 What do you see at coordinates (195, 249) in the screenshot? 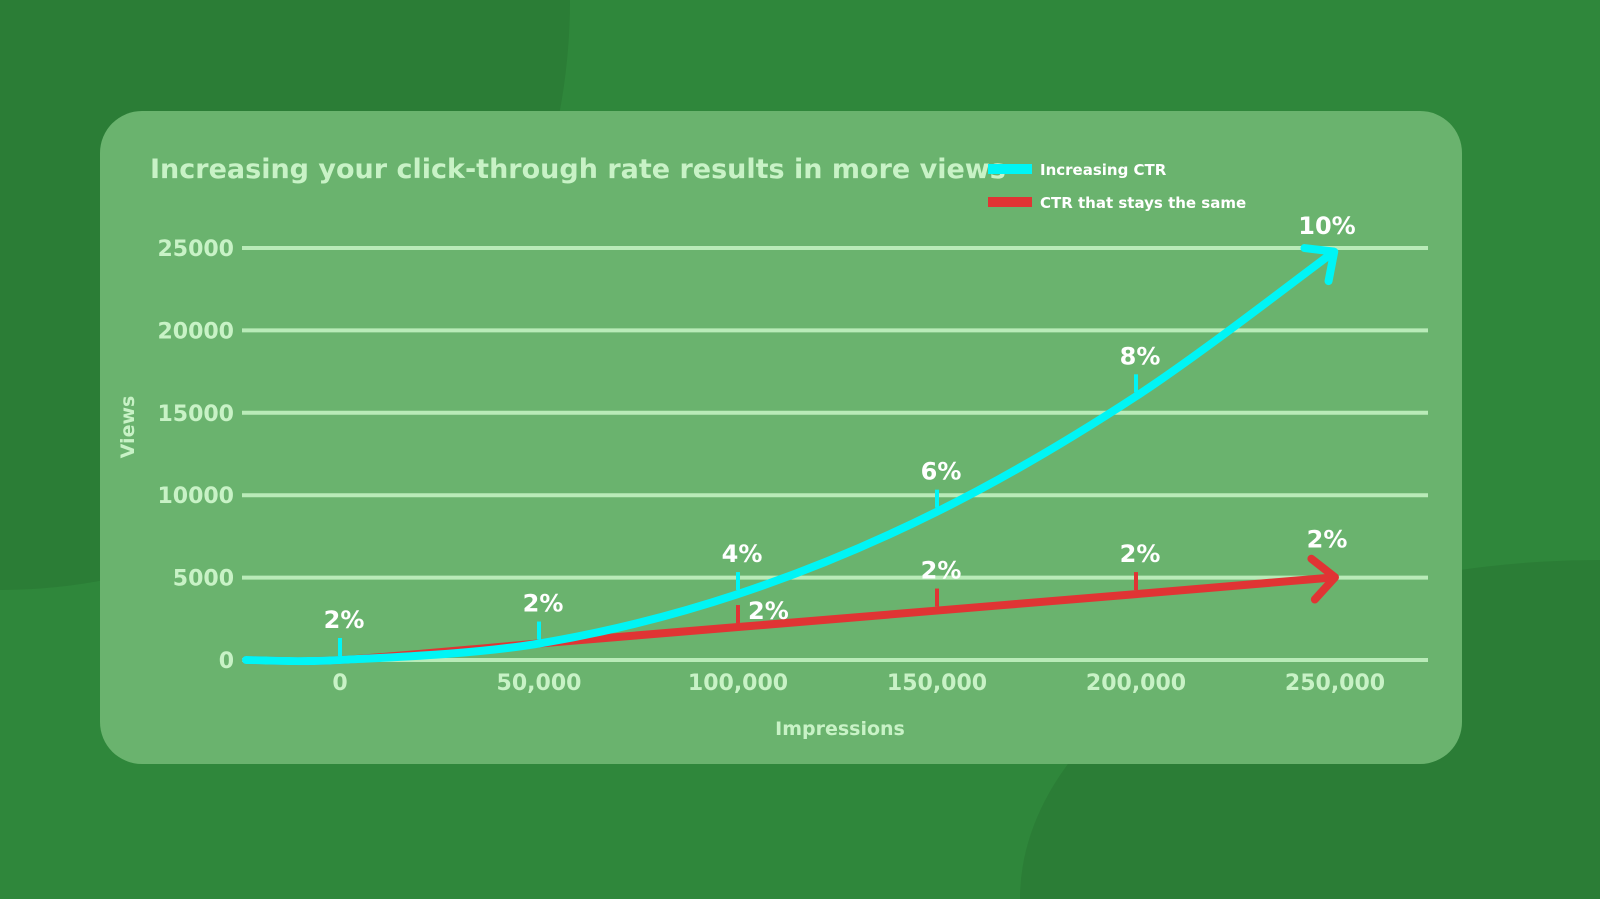
I see `y-tick-label: 25000` at bounding box center [195, 249].